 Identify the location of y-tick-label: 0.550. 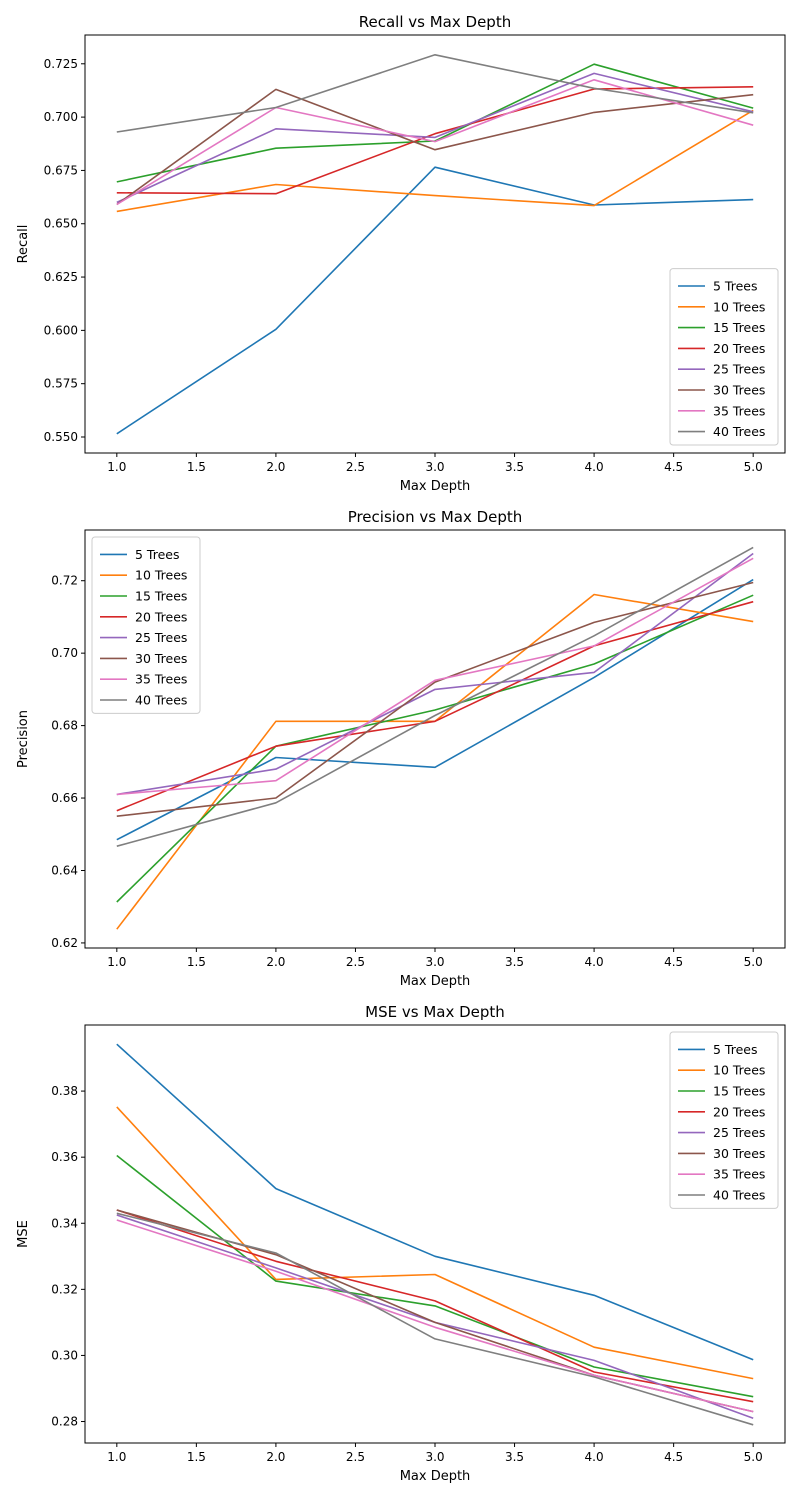
(61, 437).